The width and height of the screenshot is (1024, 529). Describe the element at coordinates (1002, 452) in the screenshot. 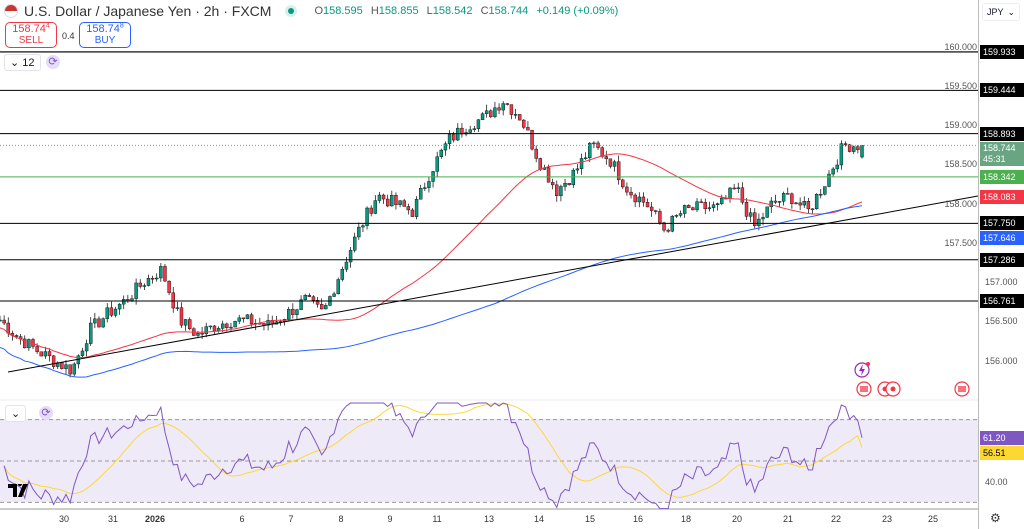

I see `rsi-ma-value-tag: 56.51` at that location.